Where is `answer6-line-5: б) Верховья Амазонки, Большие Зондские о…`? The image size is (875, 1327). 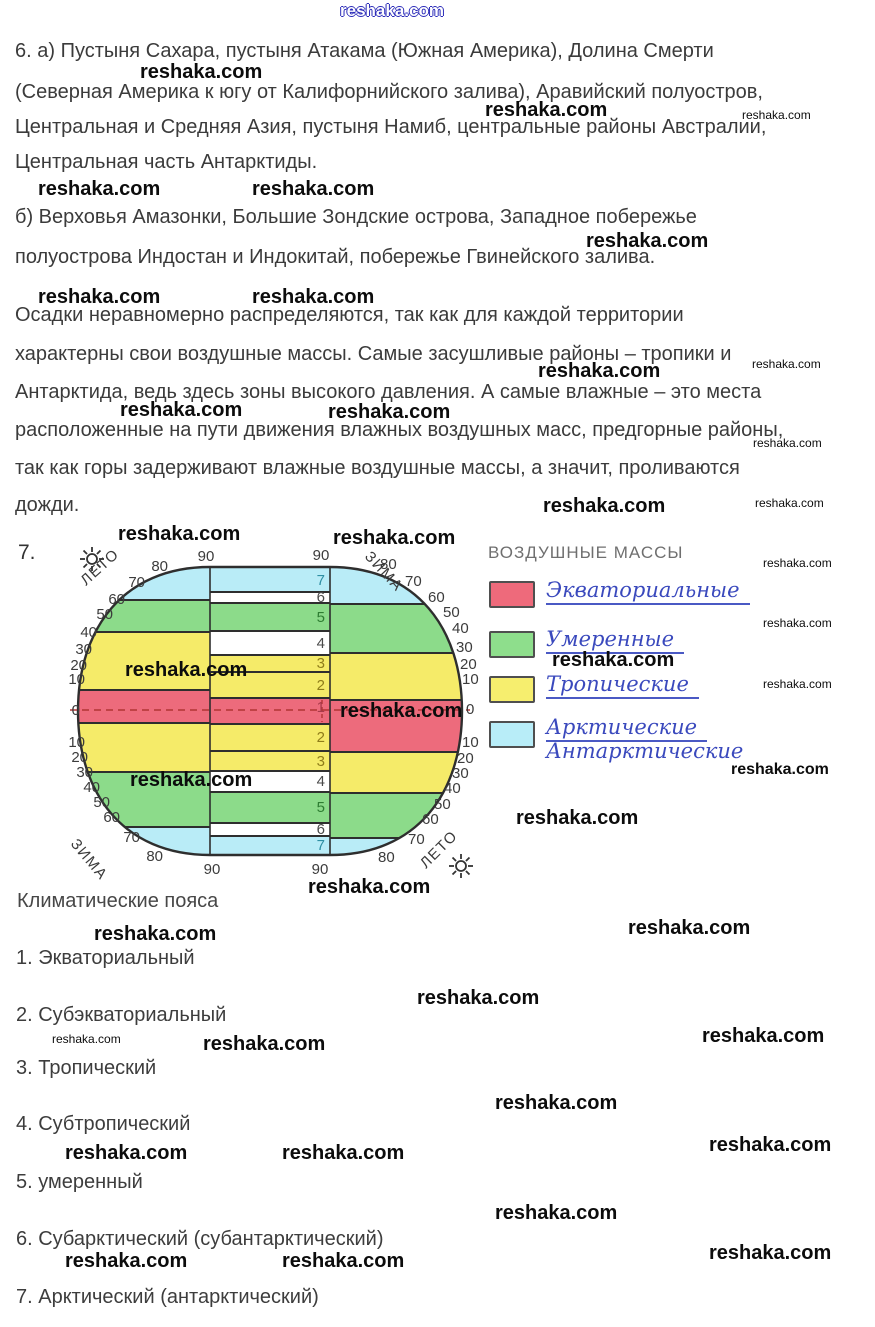
answer6-line-5: б) Верховья Амазонки, Большие Зондские о… is located at coordinates (356, 217).